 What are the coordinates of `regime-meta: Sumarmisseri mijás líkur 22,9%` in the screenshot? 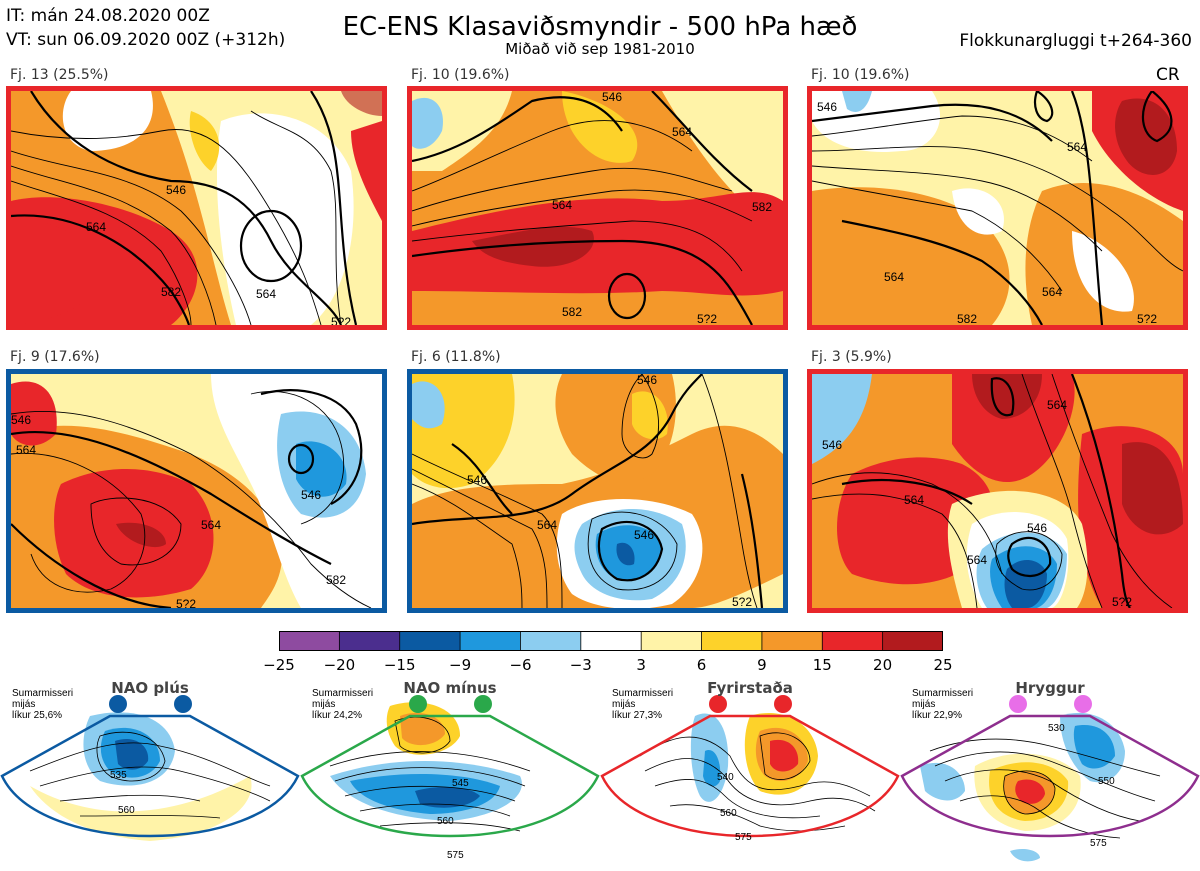 It's located at (943, 704).